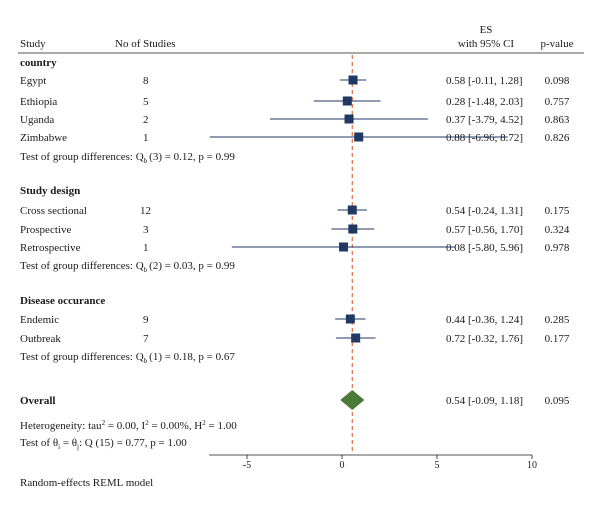 The image size is (600, 516). Describe the element at coordinates (484, 401) in the screenshot. I see `overall-es-ci: 0.54 [-0.09, 1.18]` at that location.